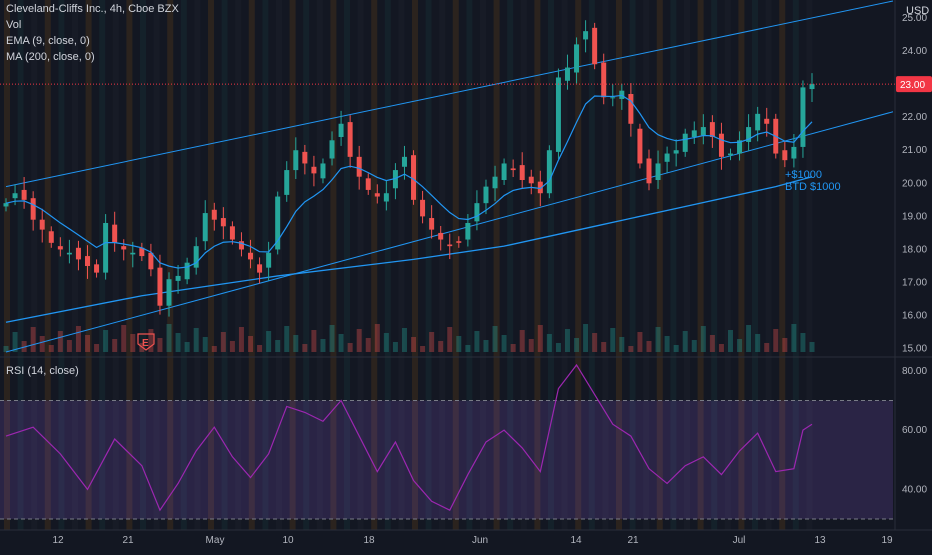 The image size is (932, 555). What do you see at coordinates (813, 187) in the screenshot?
I see `buy-note-label: BTD $1000` at bounding box center [813, 187].